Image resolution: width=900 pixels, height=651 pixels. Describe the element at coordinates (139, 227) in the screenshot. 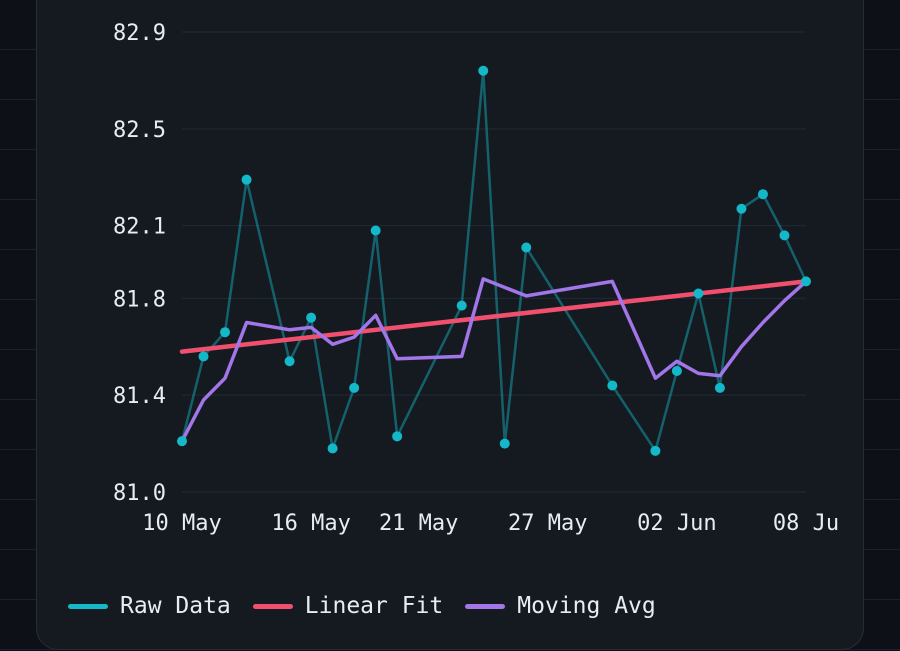

I see `y-tick-label: 82.1` at that location.